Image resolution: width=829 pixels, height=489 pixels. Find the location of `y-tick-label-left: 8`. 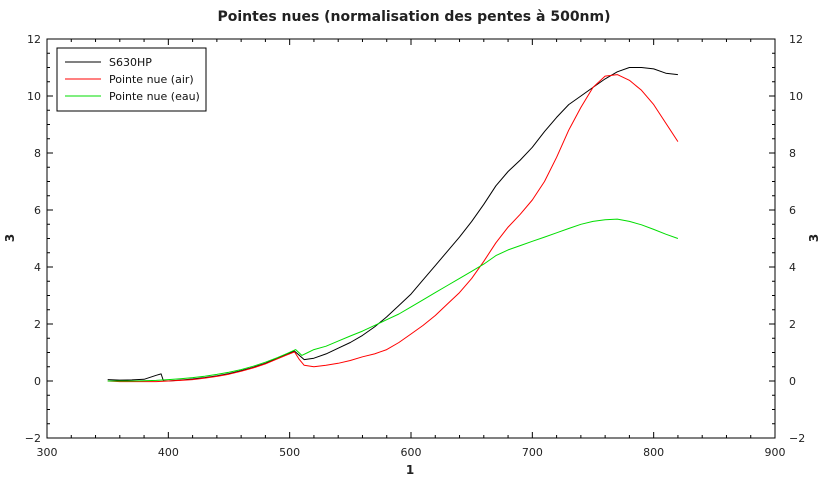

y-tick-label-left: 8 is located at coordinates (37, 153).